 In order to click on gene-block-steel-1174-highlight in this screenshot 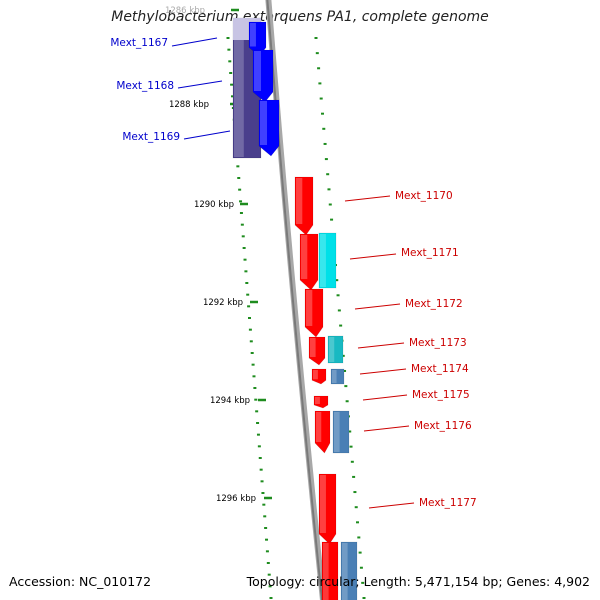, I will do `click(334, 376)`.